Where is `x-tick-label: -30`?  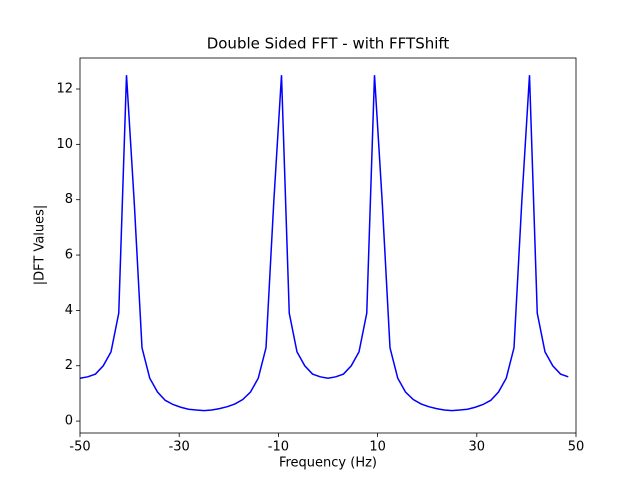
x-tick-label: -30 is located at coordinates (179, 447).